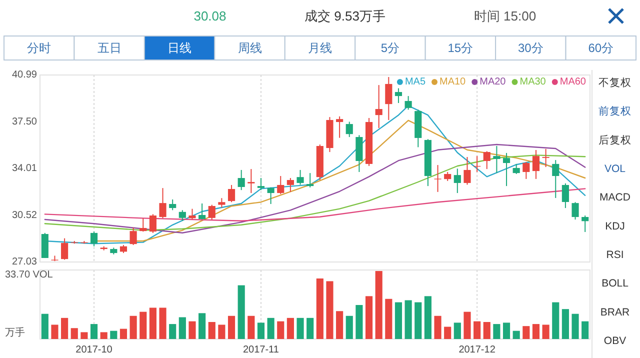 This screenshot has height=358, width=640. I want to click on category-label: KDJ, so click(615, 226).